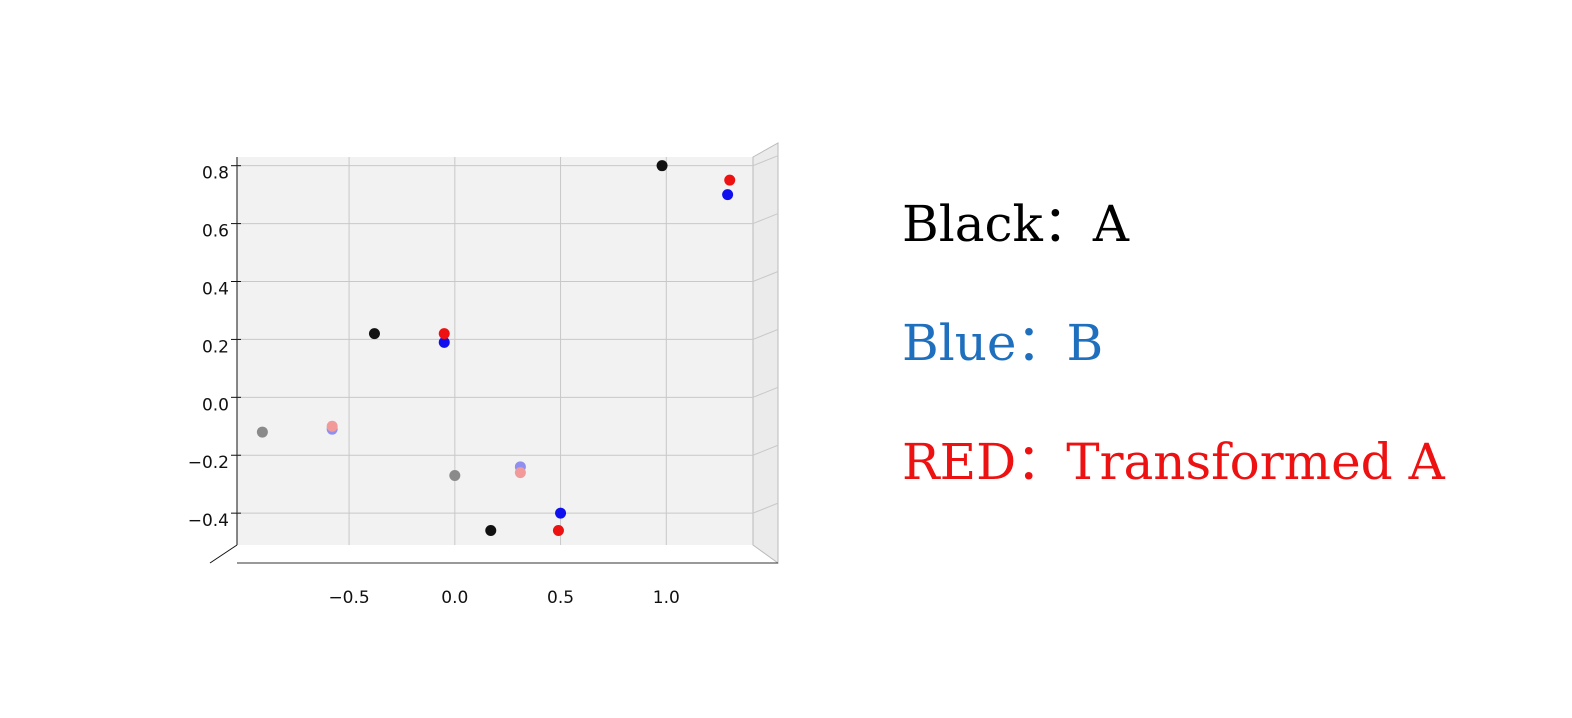 The width and height of the screenshot is (1572, 718). I want to click on x-tick-label: 1.0, so click(666, 598).